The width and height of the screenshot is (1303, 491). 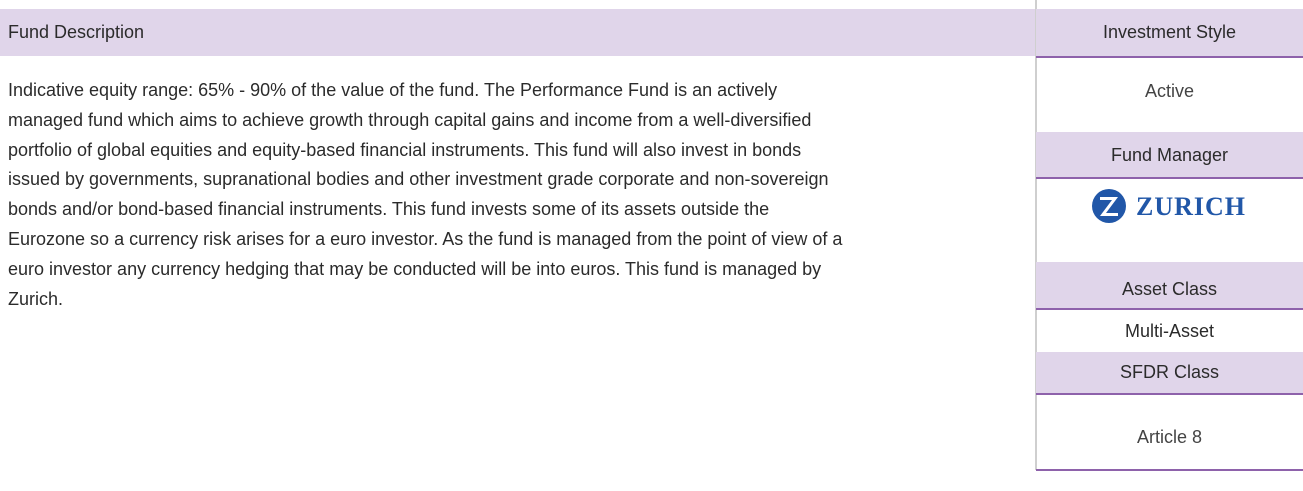 I want to click on label: SFDR Class, so click(x=1169, y=372).